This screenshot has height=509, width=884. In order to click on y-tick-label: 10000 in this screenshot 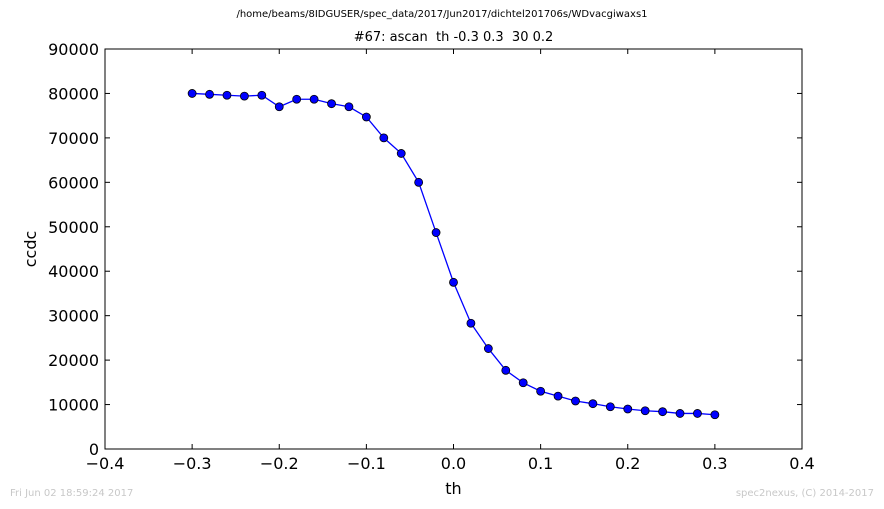, I will do `click(73, 405)`.